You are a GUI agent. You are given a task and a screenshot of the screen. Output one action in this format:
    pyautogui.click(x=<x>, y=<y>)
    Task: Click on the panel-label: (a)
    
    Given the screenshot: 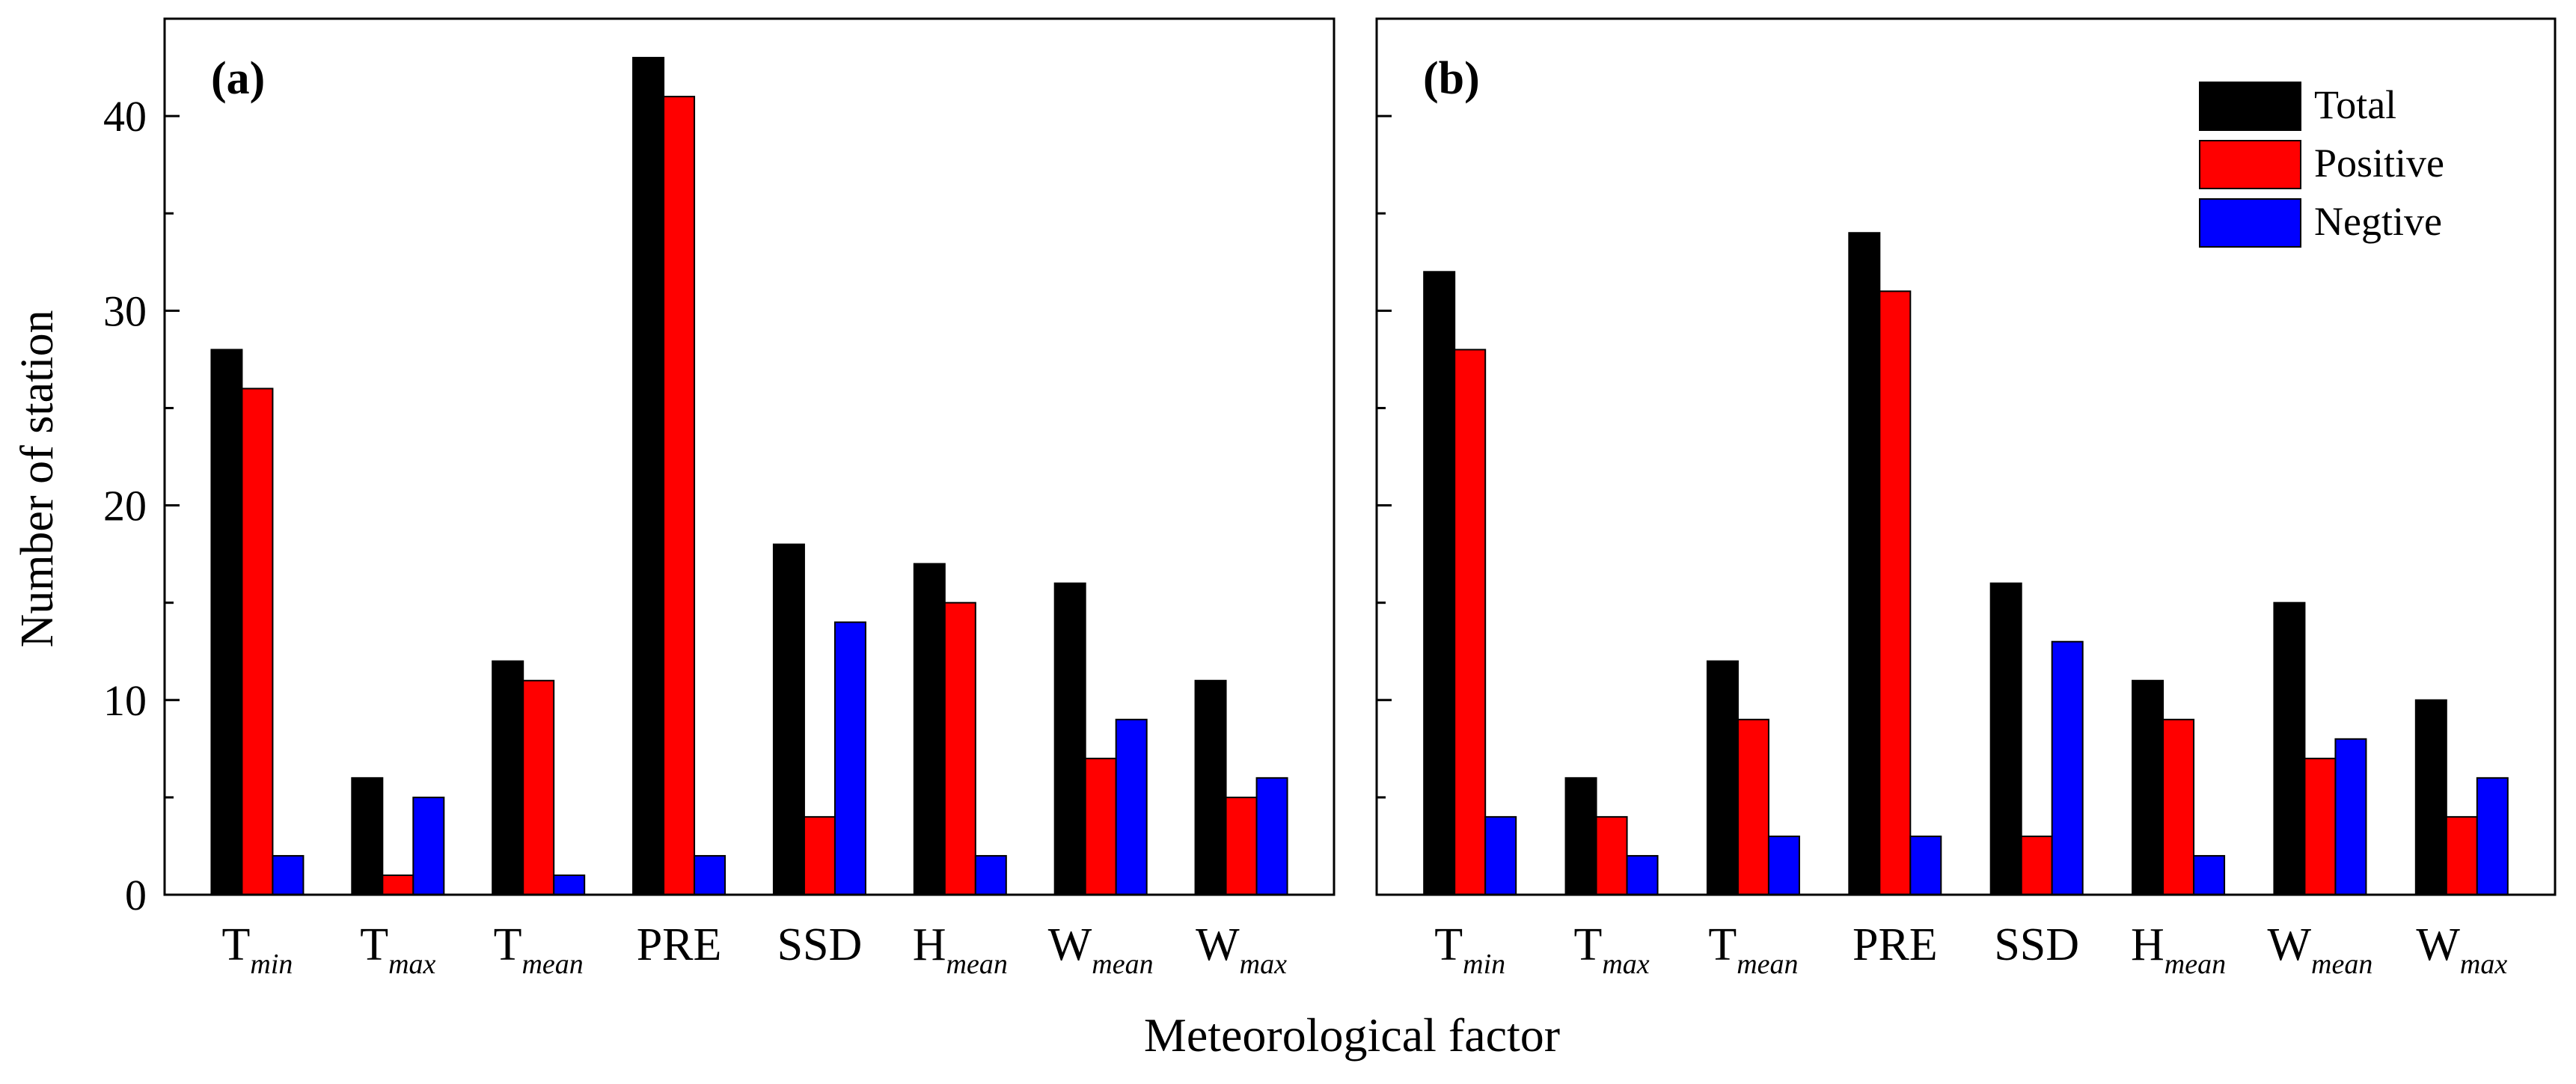 What is the action you would take?
    pyautogui.click(x=238, y=78)
    